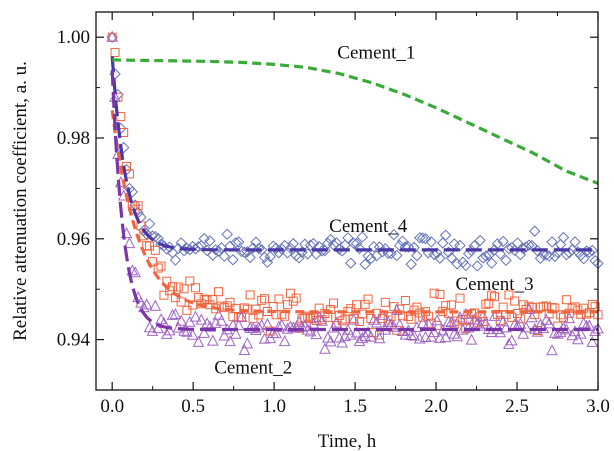  What do you see at coordinates (20, 201) in the screenshot?
I see `y-axis-title: Relative attenuation coefficient, a. u.` at bounding box center [20, 201].